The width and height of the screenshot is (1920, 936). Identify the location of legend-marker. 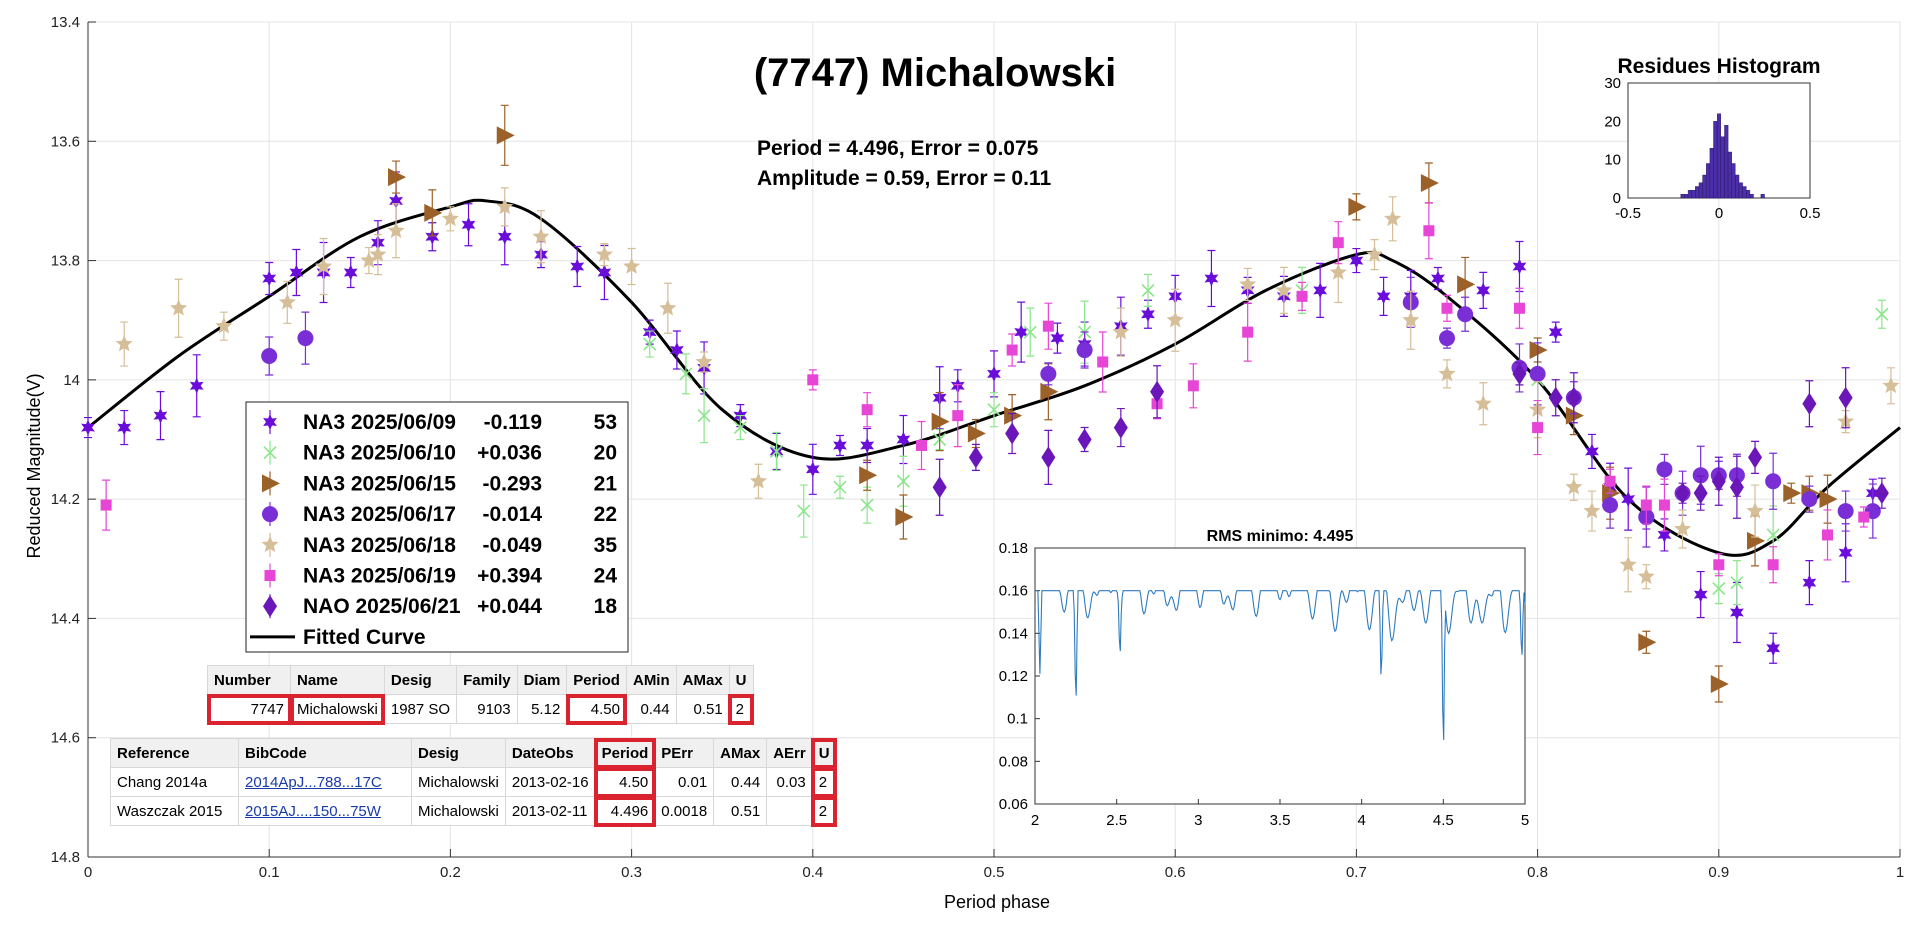
(270, 544).